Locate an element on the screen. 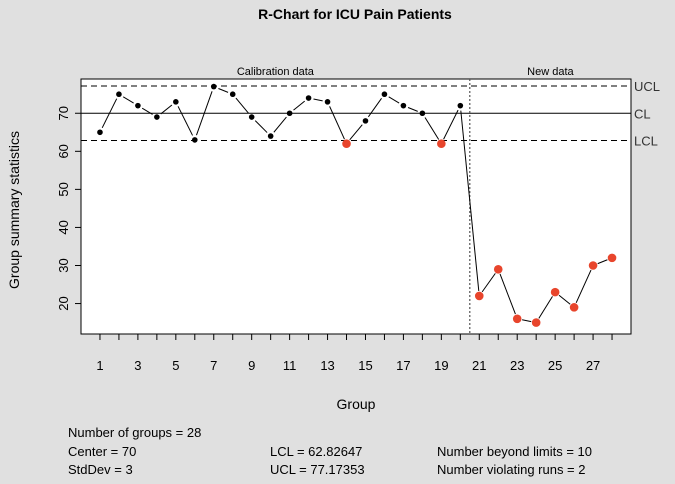 This screenshot has width=675, height=484. x-tick-label: 25 is located at coordinates (555, 365).